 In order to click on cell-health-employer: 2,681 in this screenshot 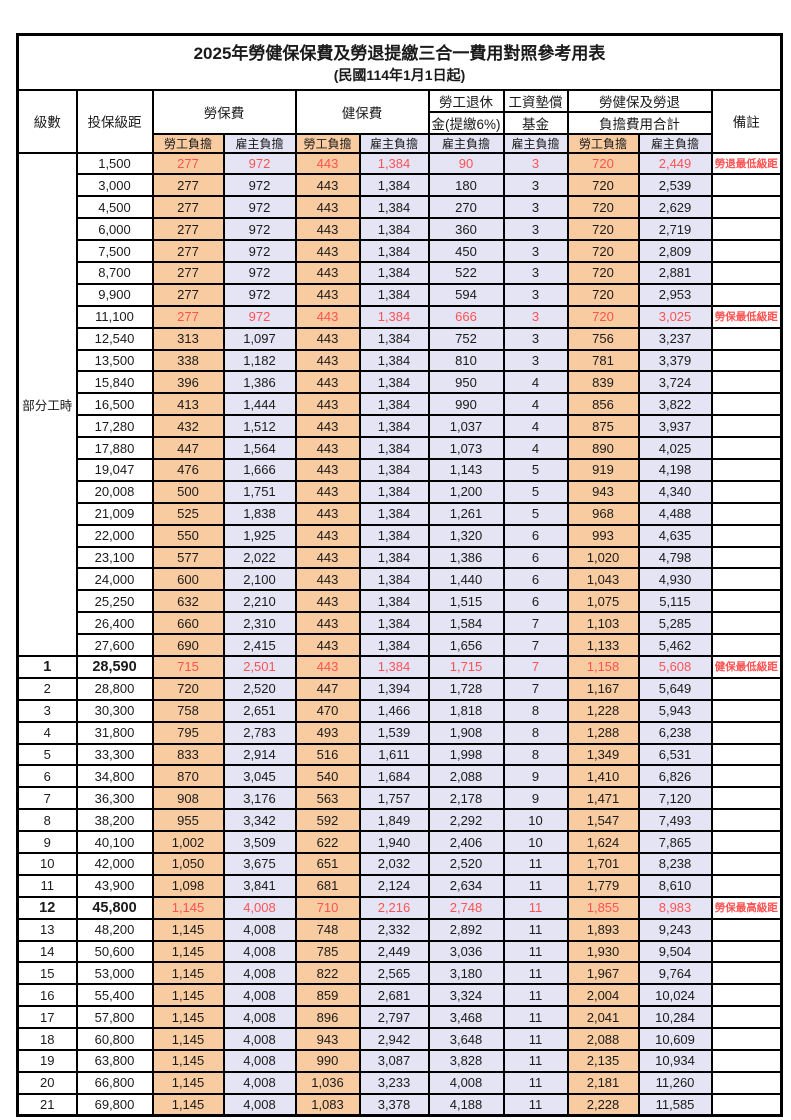, I will do `click(394, 995)`.